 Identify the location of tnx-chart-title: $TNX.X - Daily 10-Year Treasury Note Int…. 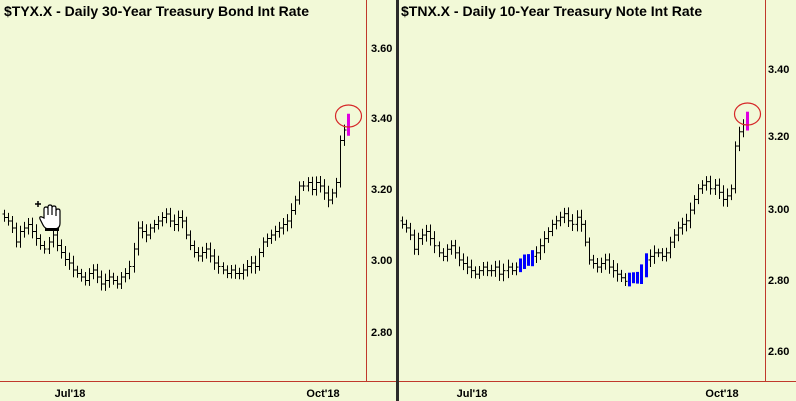
(551, 11).